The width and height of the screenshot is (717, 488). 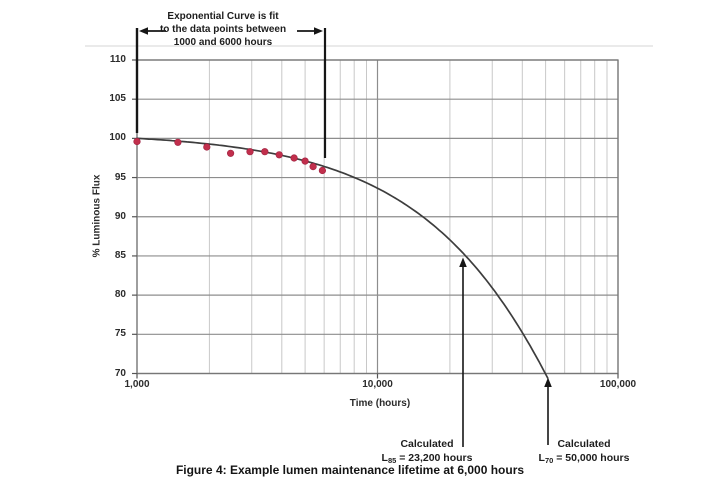 What do you see at coordinates (318, 31) in the screenshot?
I see `fit-range-right-arrowhead` at bounding box center [318, 31].